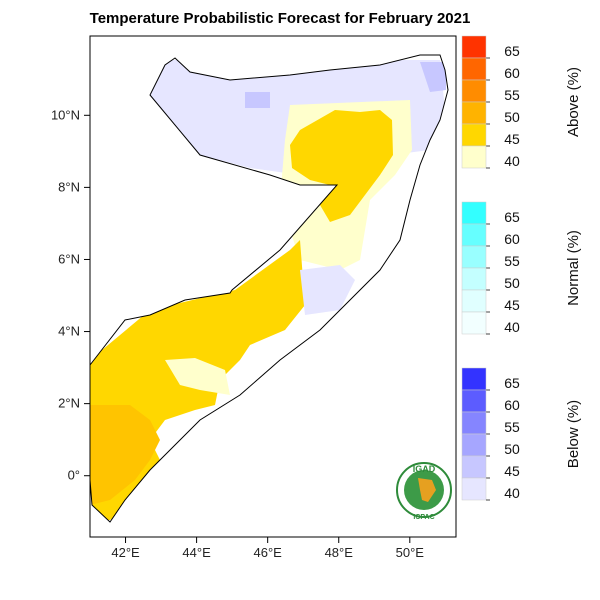  I want to click on x-tick-label: 50°E, so click(410, 552).